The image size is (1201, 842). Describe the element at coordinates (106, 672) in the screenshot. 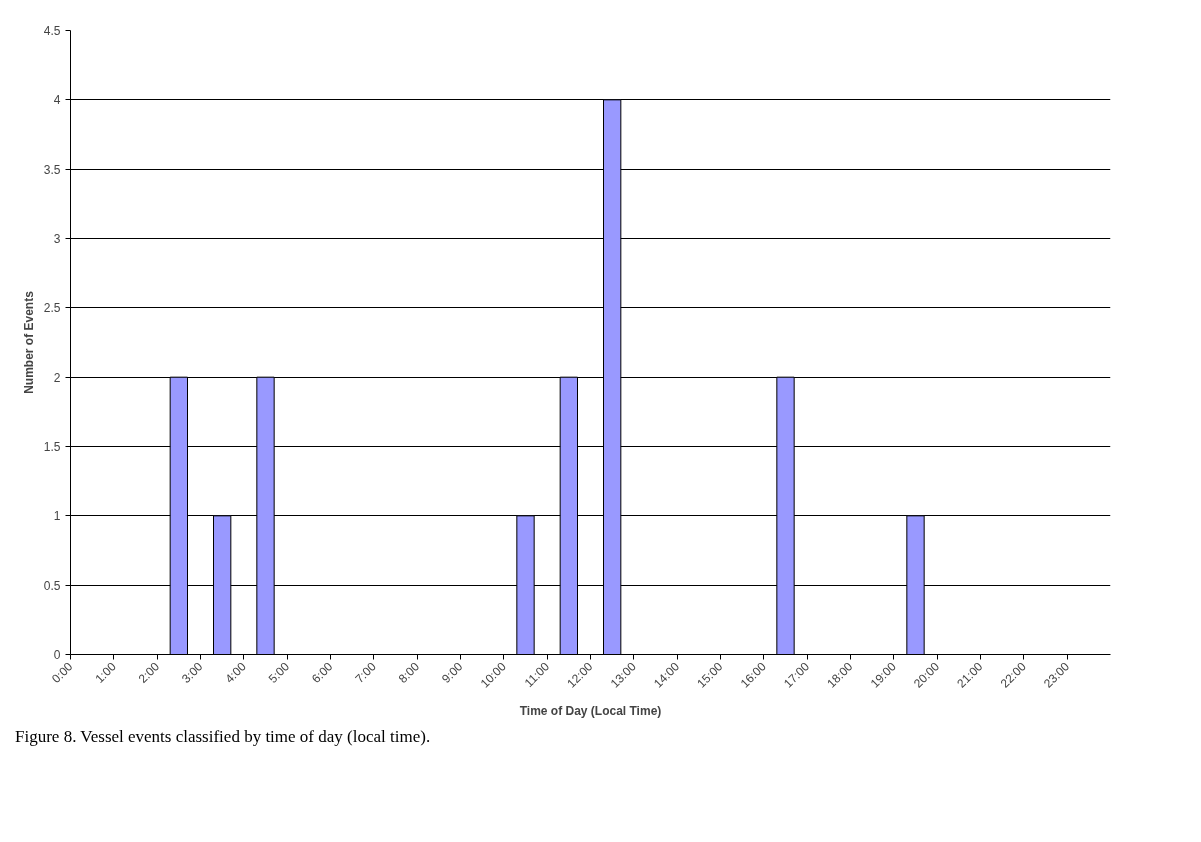

I see `x-tick-label: 1:00` at that location.